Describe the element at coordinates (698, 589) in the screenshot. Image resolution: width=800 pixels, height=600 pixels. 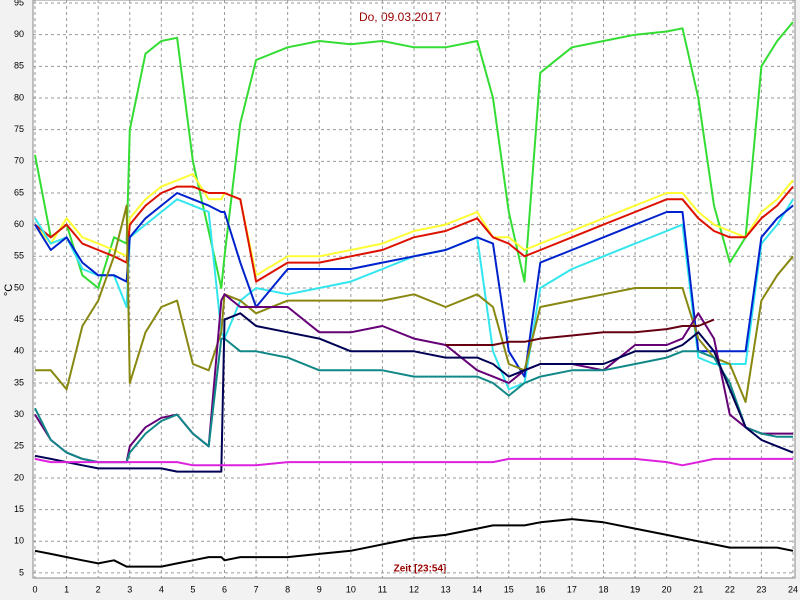
I see `x-tick-label: 21` at that location.